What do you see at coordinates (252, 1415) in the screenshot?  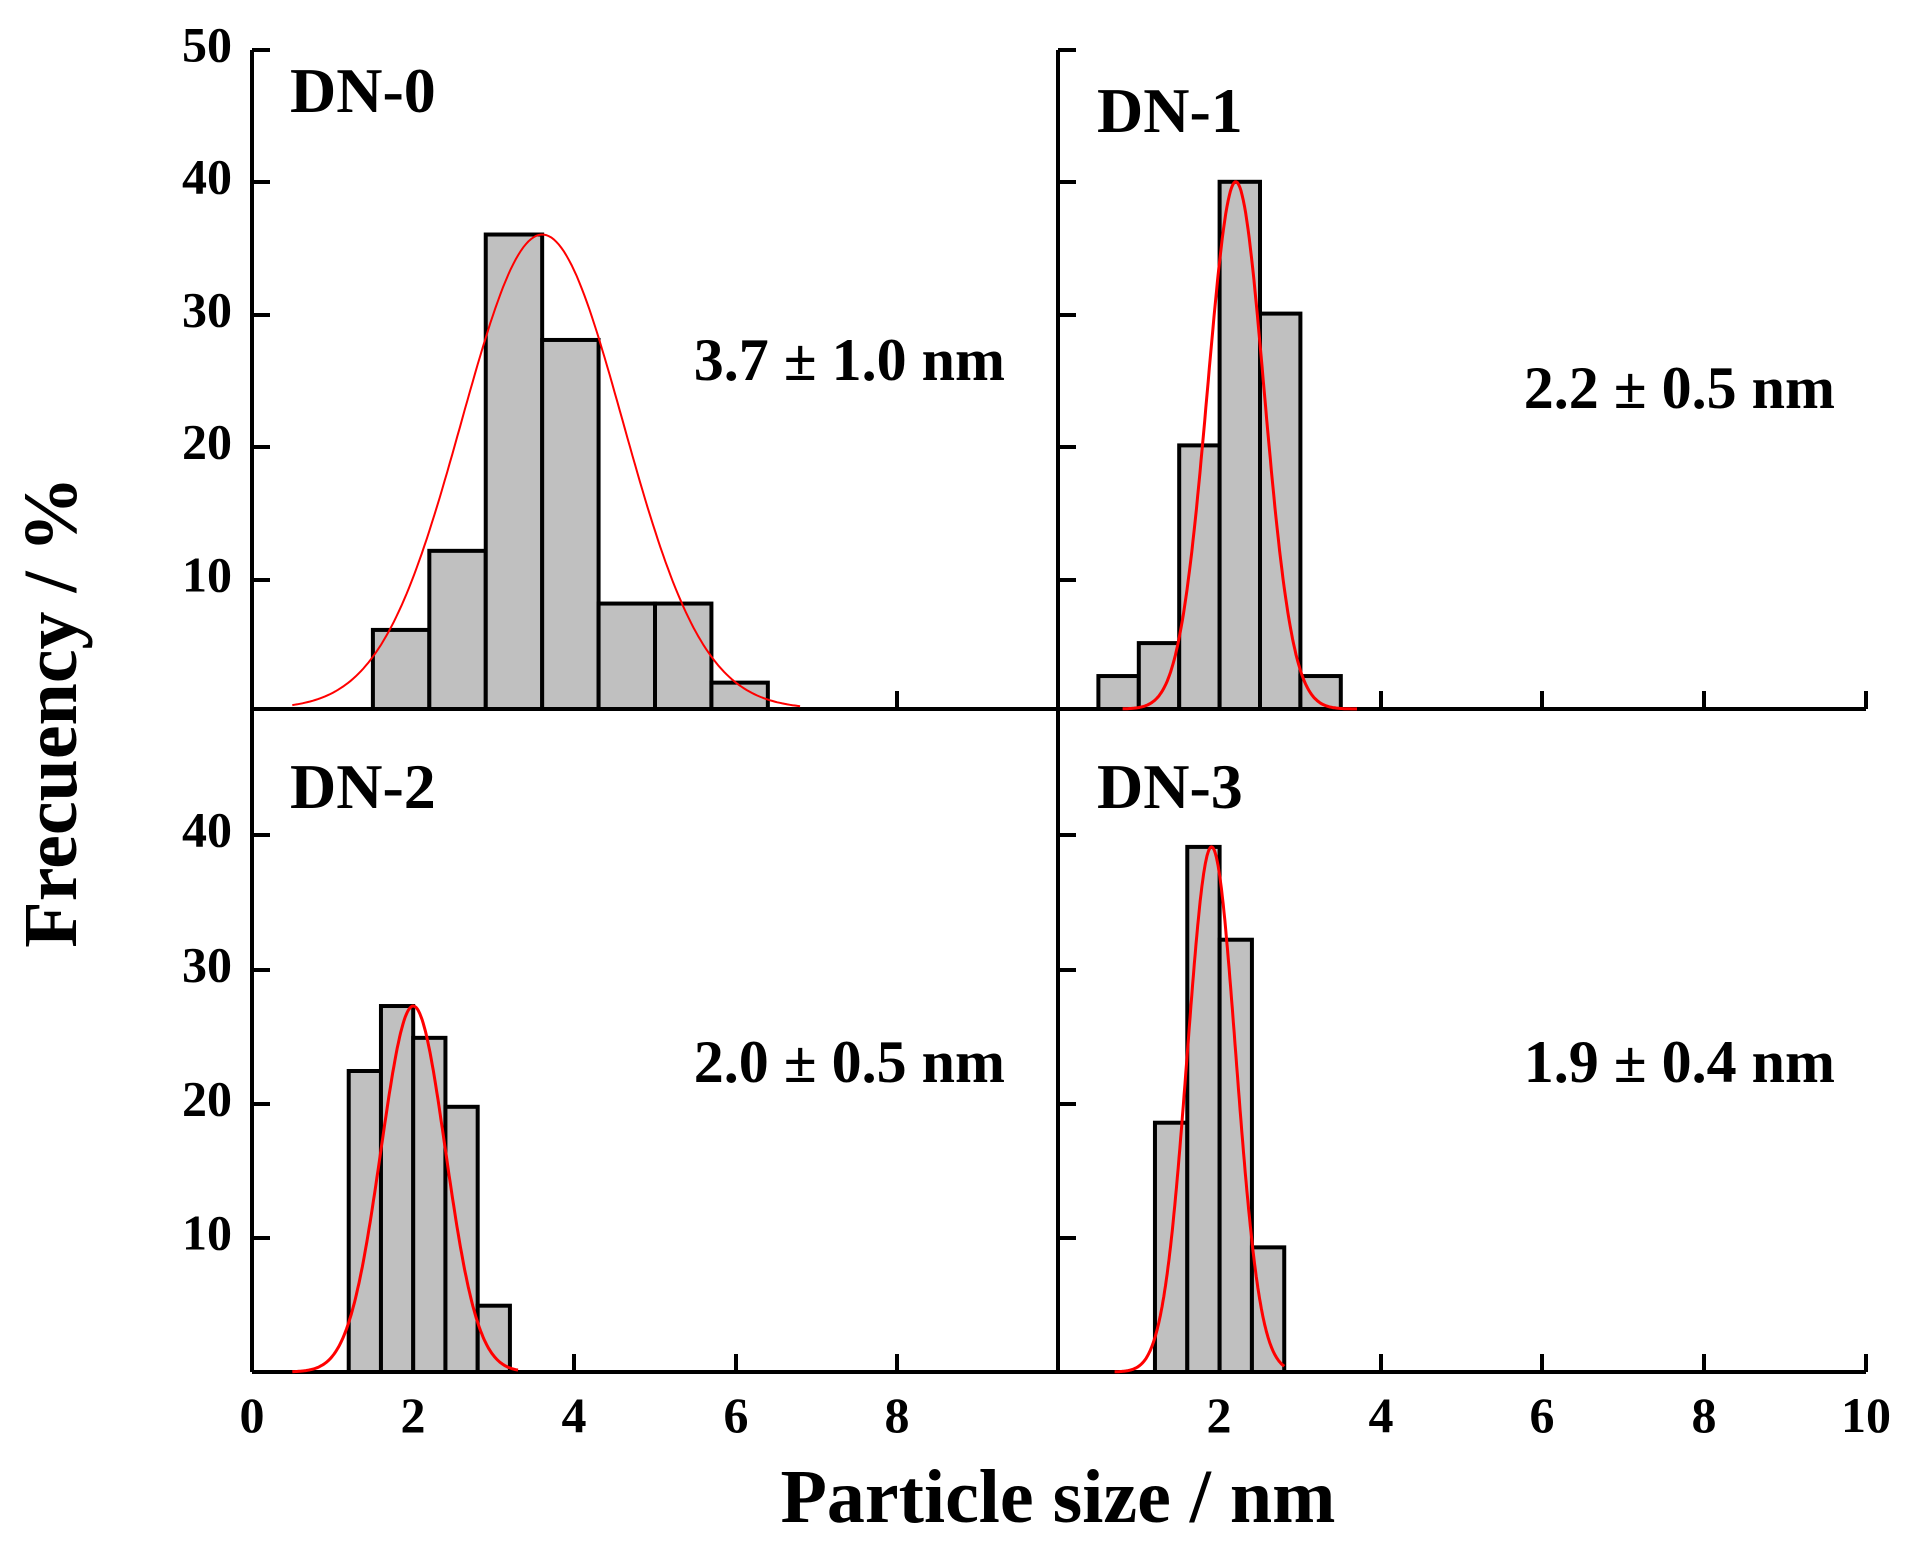 I see `x-tick-label-left-0: 0` at bounding box center [252, 1415].